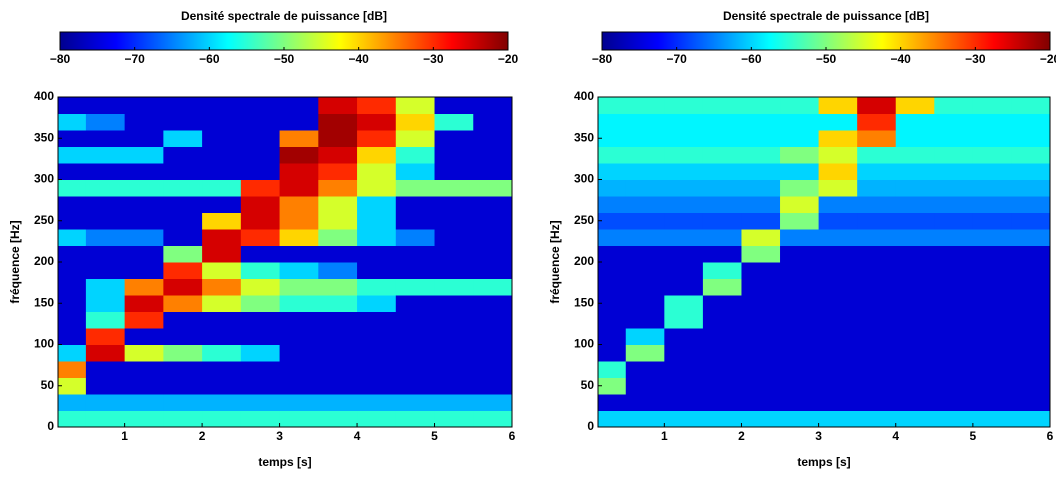  What do you see at coordinates (209, 59) in the screenshot?
I see `colorbar-tick-label: −60` at bounding box center [209, 59].